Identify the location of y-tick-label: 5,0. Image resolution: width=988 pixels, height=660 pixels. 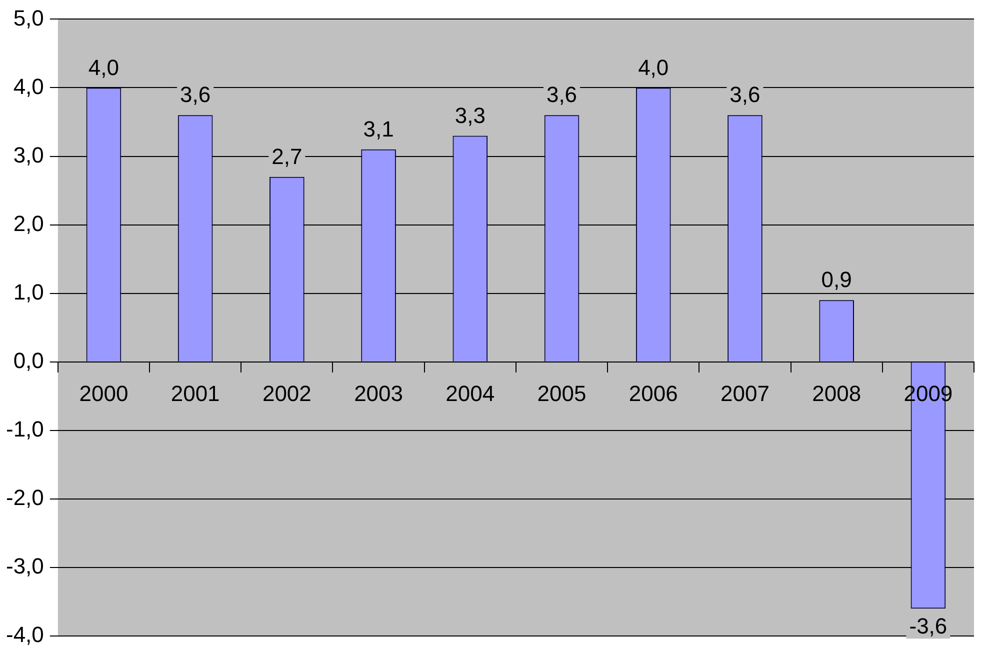
(28, 17).